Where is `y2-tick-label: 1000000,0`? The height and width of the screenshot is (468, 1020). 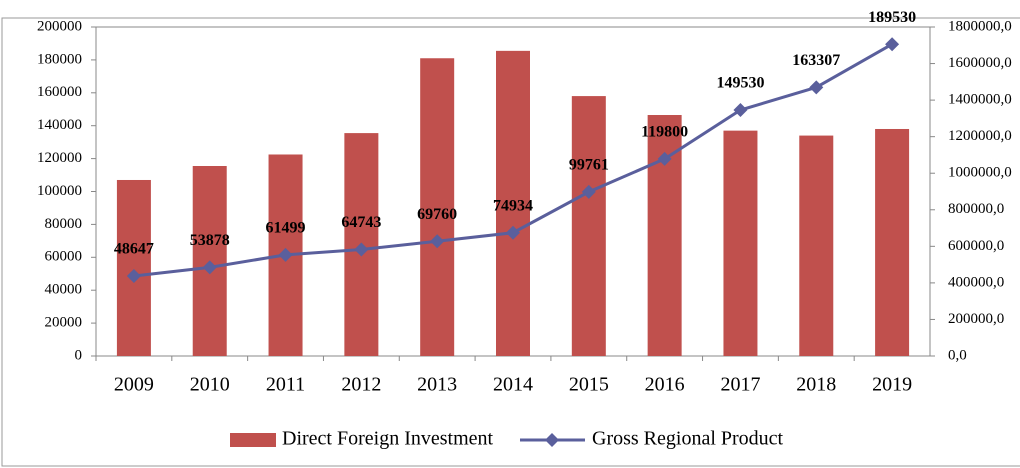
y2-tick-label: 1000000,0 is located at coordinates (980, 173).